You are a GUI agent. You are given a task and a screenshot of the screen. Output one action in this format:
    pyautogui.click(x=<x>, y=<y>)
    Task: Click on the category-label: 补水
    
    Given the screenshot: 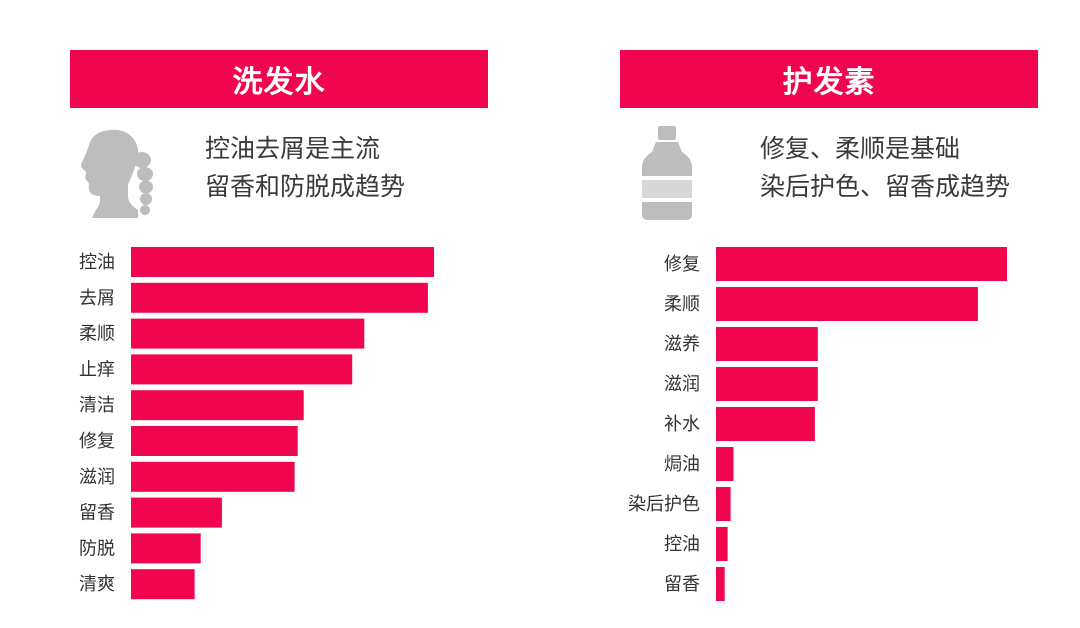 What is the action you would take?
    pyautogui.click(x=682, y=424)
    